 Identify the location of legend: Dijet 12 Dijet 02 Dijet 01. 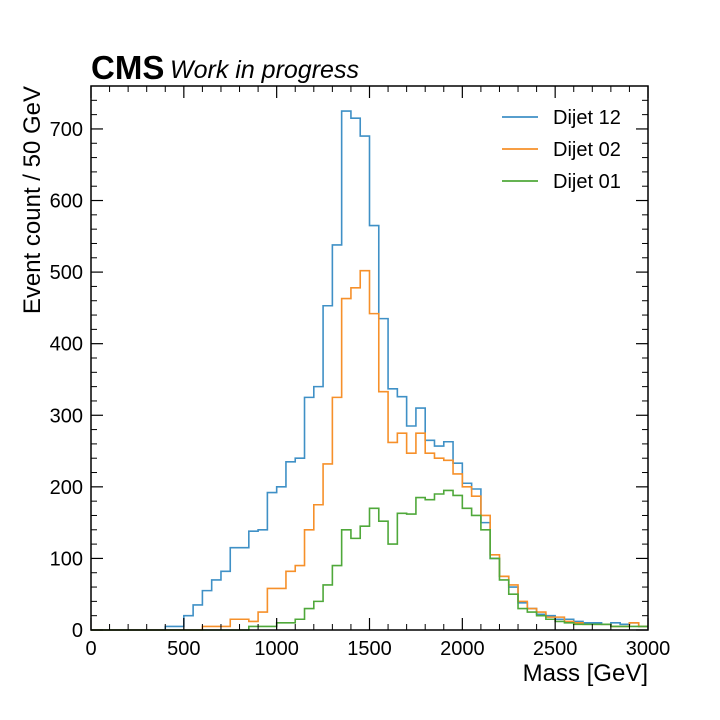
(561, 150).